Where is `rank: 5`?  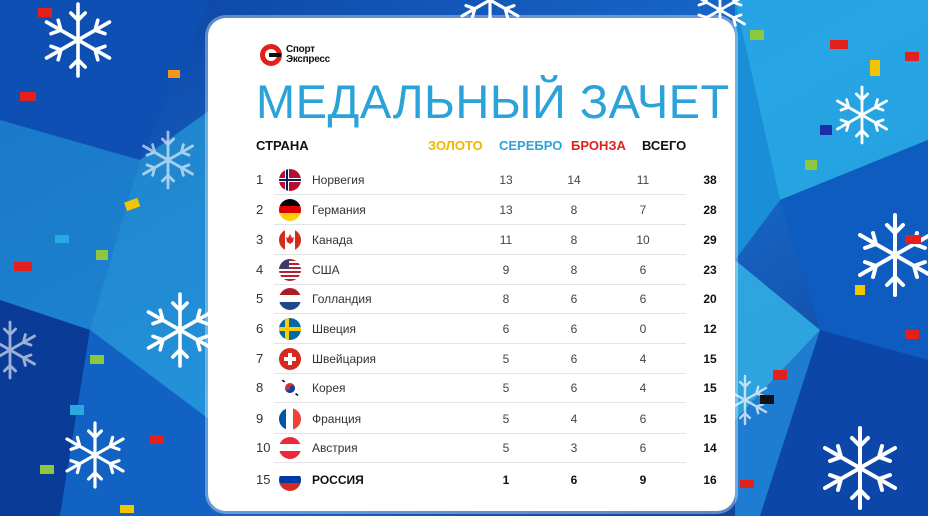 rank: 5 is located at coordinates (260, 298).